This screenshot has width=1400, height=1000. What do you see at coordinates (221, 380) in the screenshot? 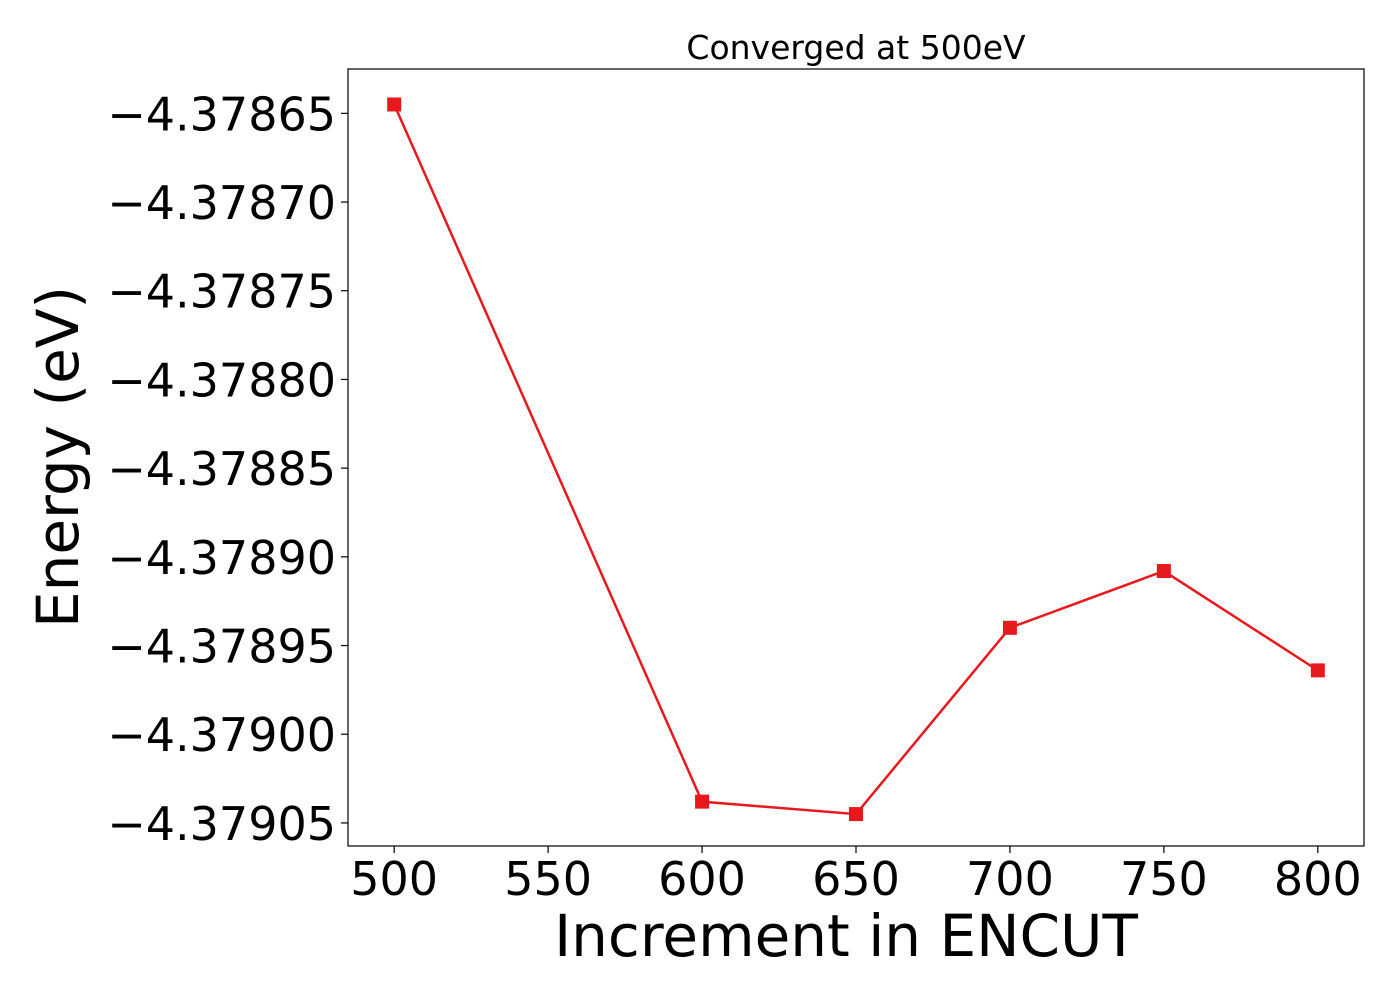
I see `y-tick-label: −4.37880` at bounding box center [221, 380].